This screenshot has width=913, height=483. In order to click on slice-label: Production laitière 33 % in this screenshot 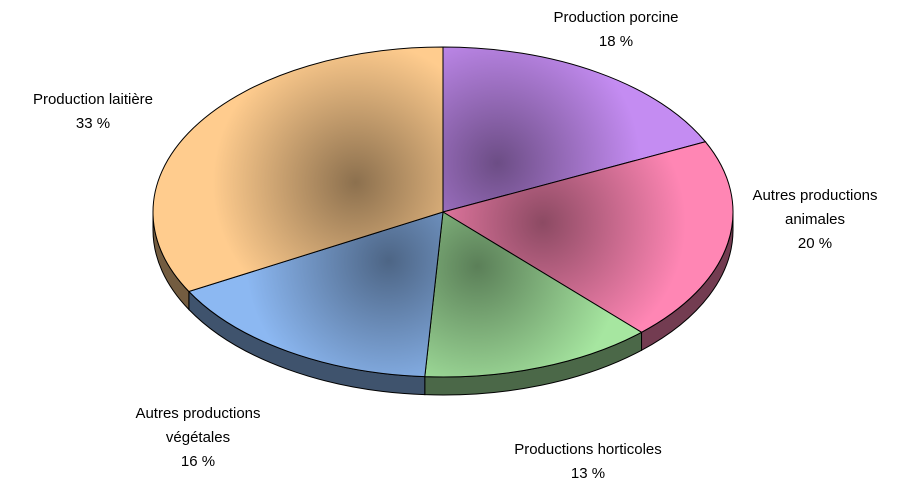, I will do `click(96, 112)`.